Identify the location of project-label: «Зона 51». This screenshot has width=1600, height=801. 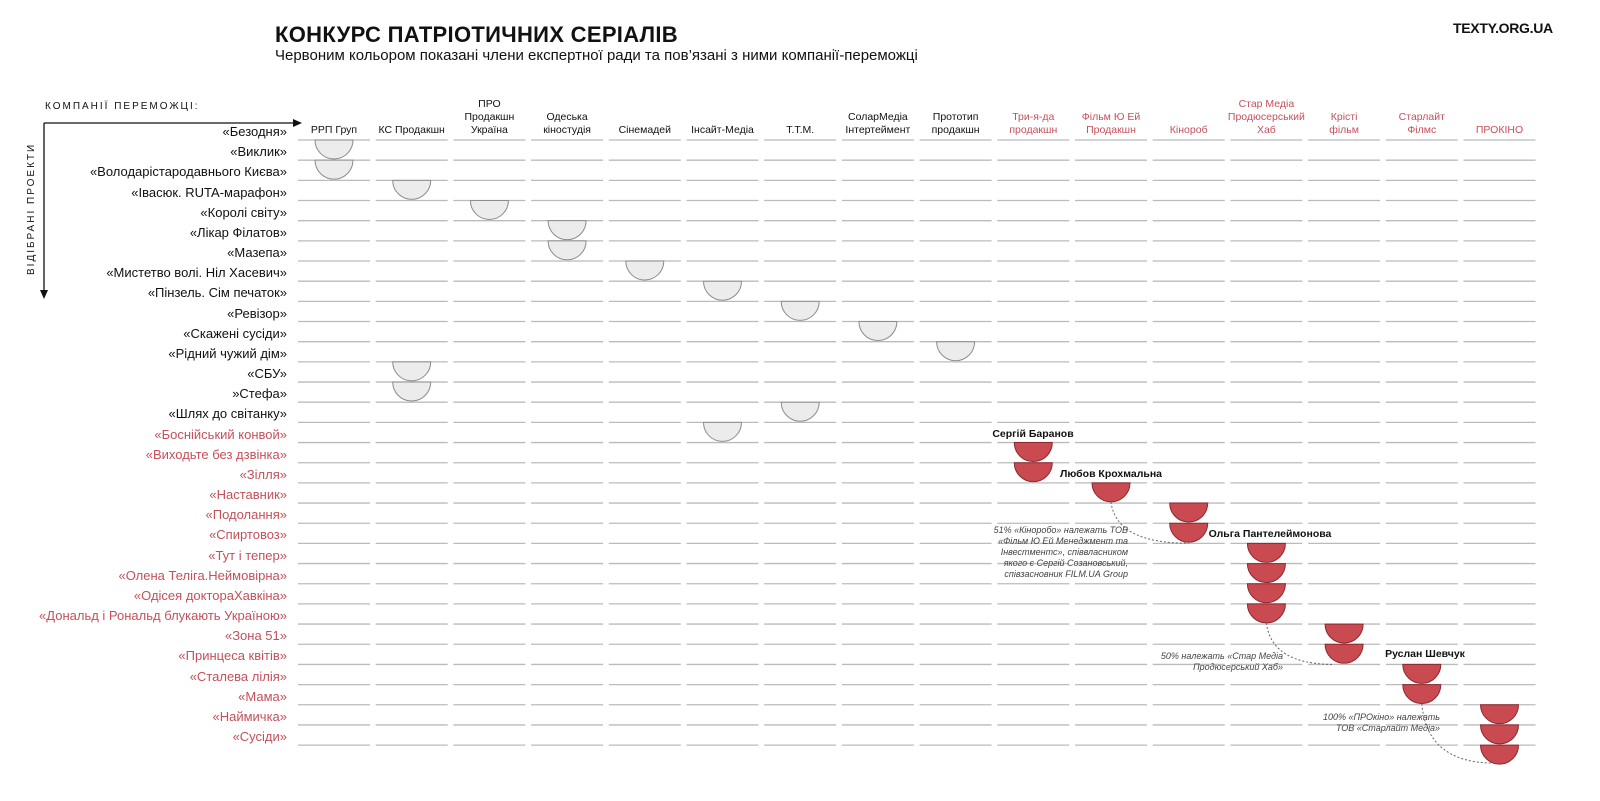
(255, 636).